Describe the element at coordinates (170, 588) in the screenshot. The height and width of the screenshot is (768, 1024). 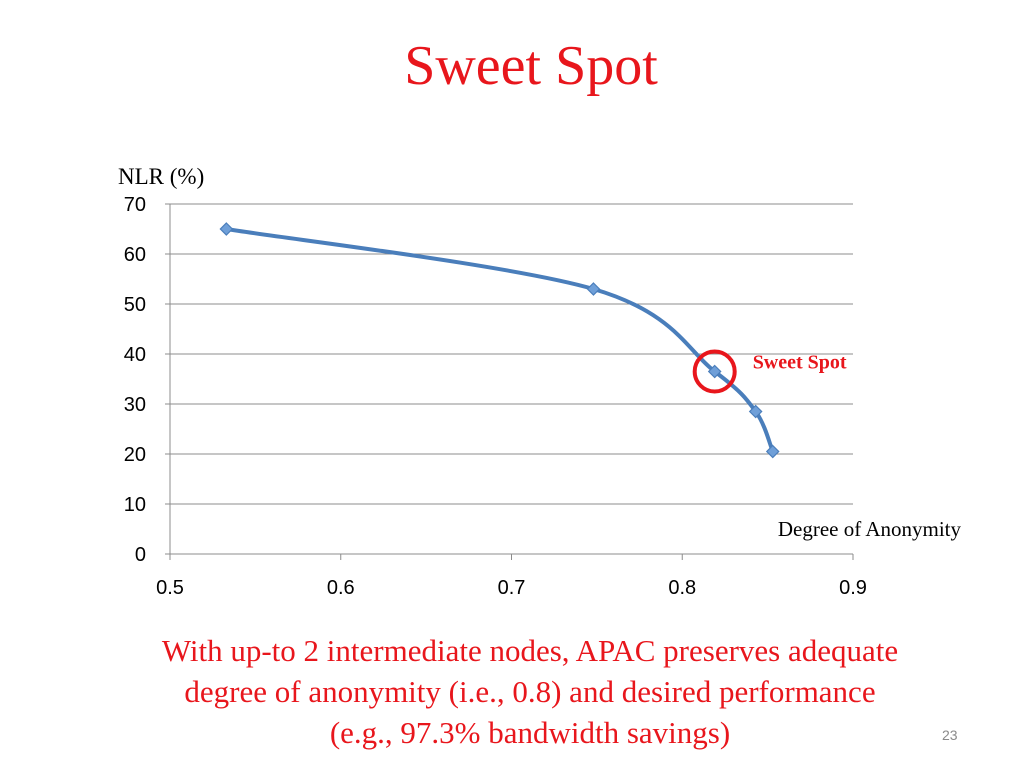
I see `x-tick-label: 0.5` at that location.